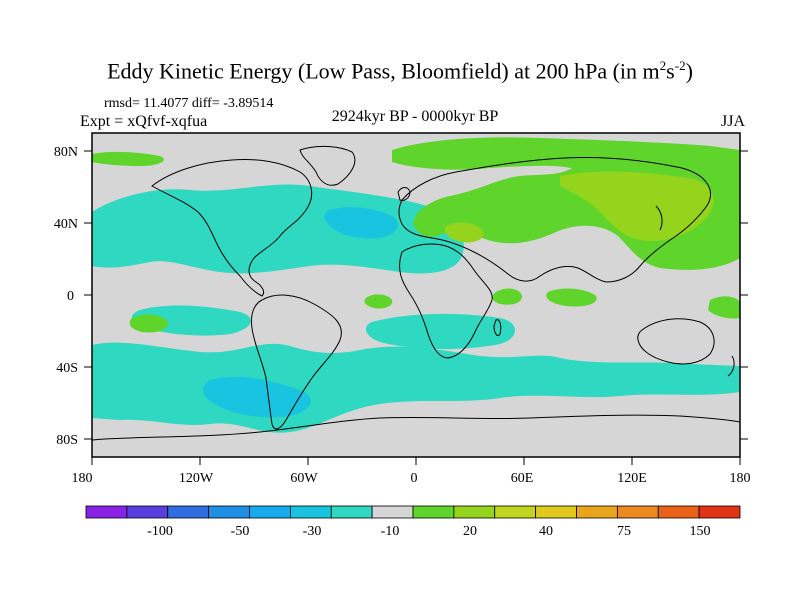 This screenshot has width=800, height=600. I want to click on coastline-antarctica, so click(416, 427).